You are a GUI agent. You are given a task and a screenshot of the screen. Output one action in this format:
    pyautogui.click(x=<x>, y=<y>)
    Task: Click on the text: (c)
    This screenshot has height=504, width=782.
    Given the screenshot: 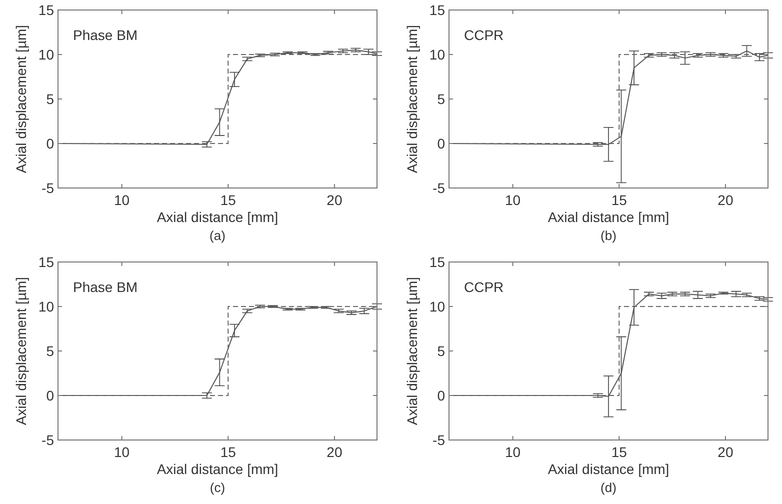 What is the action you would take?
    pyautogui.click(x=218, y=487)
    